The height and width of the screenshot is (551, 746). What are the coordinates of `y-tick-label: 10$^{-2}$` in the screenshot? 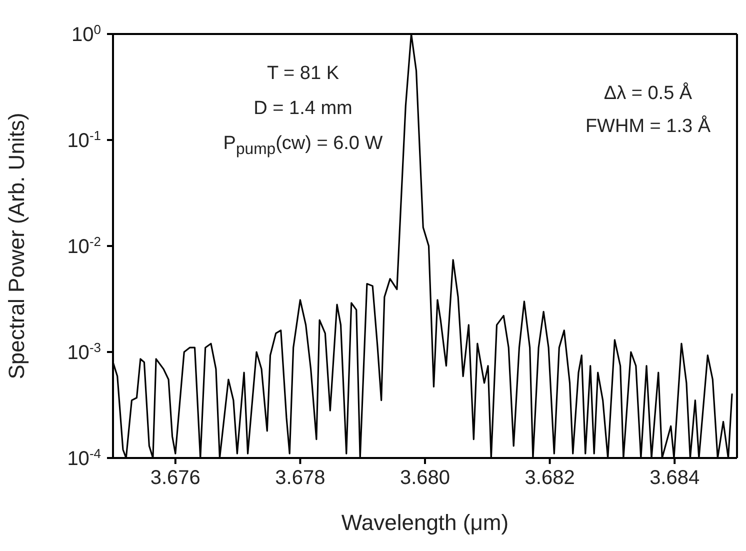 It's located at (84, 246).